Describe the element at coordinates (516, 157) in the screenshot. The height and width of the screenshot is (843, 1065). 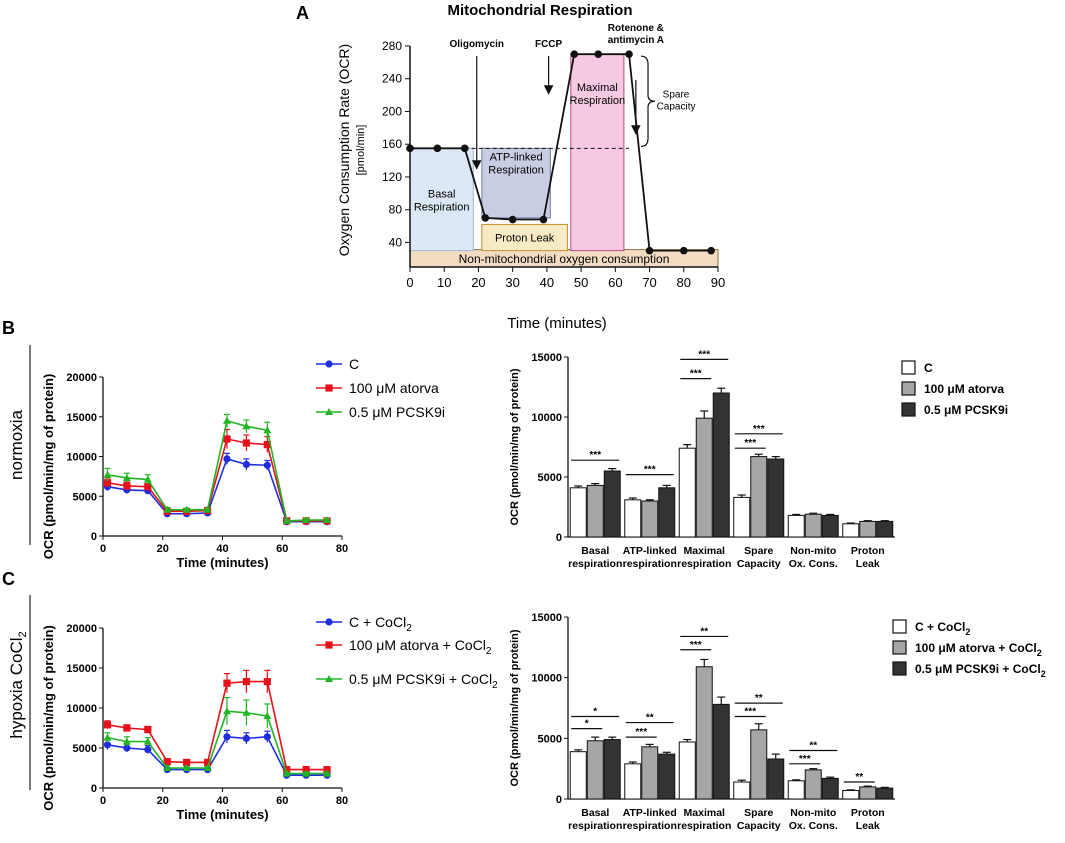
I see `atp-label-1: ATP-linked` at that location.